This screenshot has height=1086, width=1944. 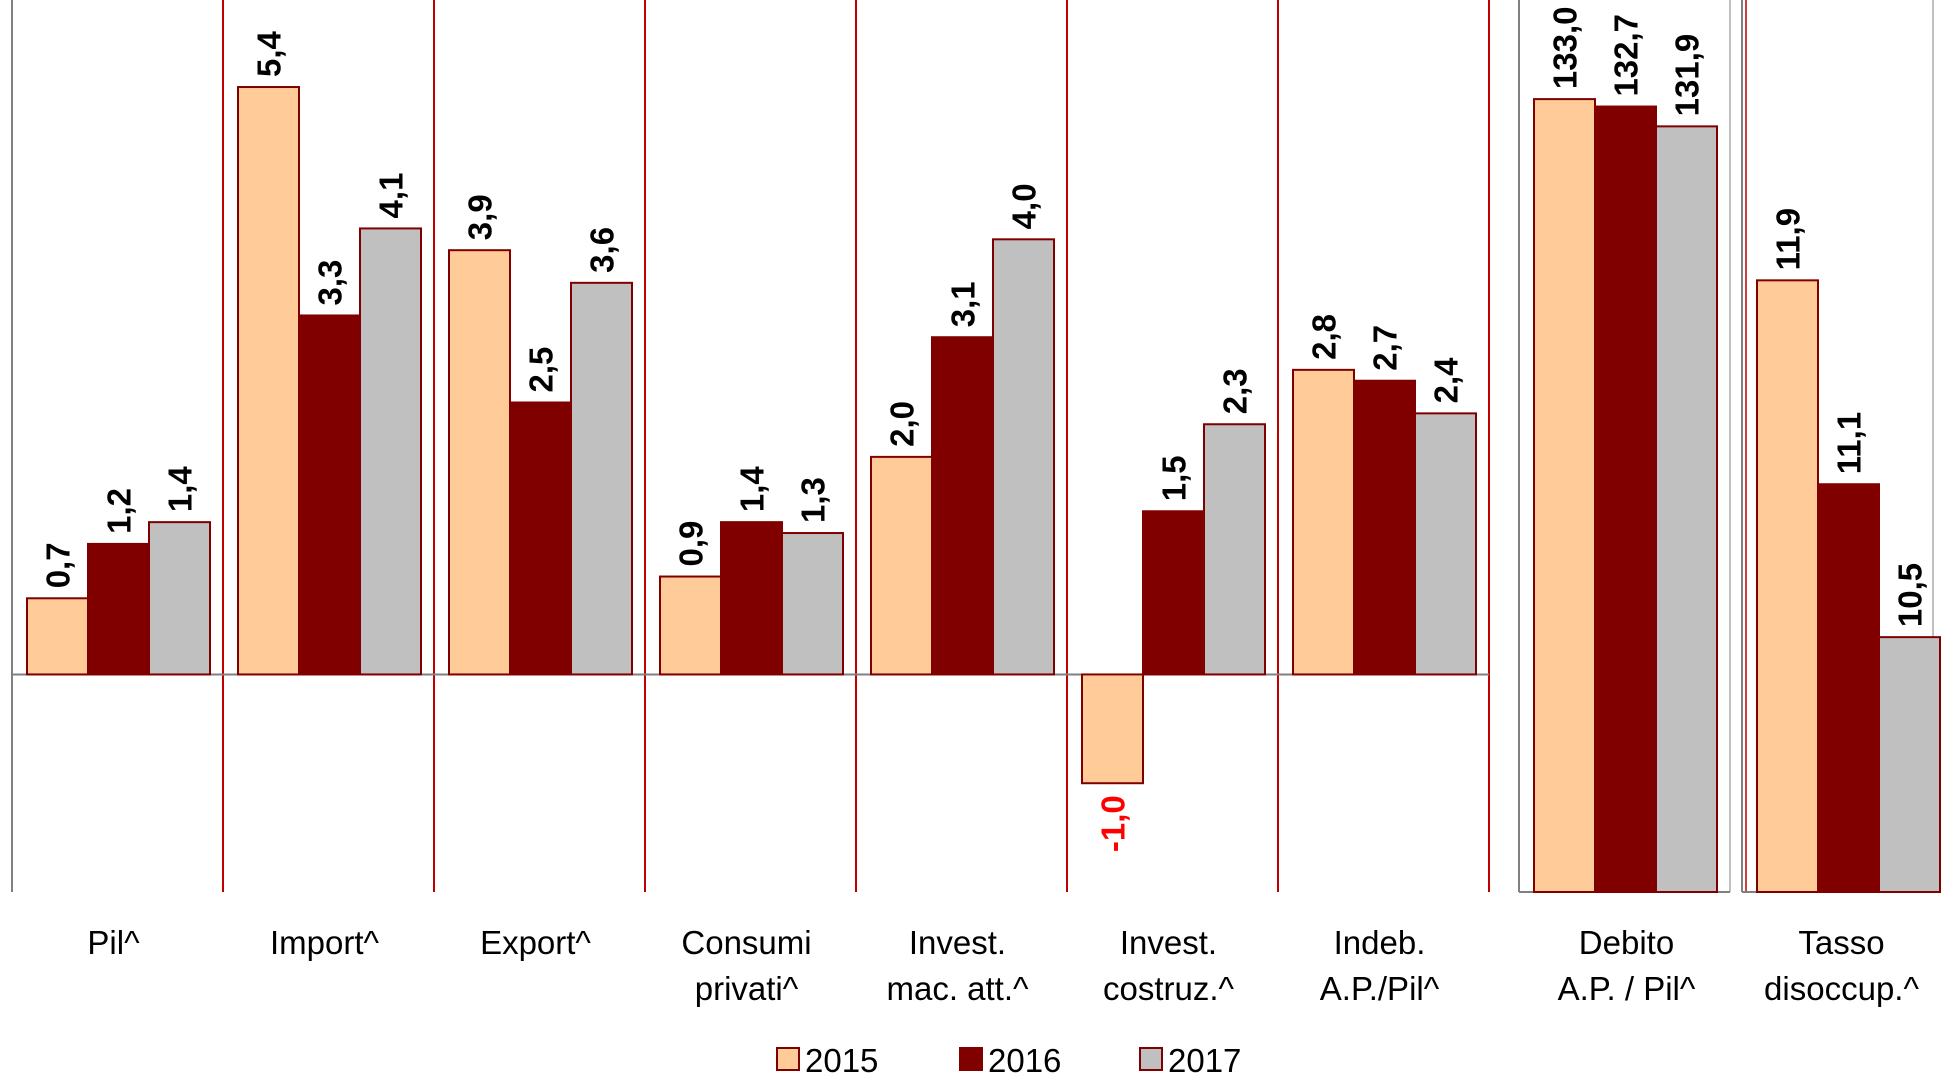 I want to click on data-label: 0,7, so click(x=58, y=565).